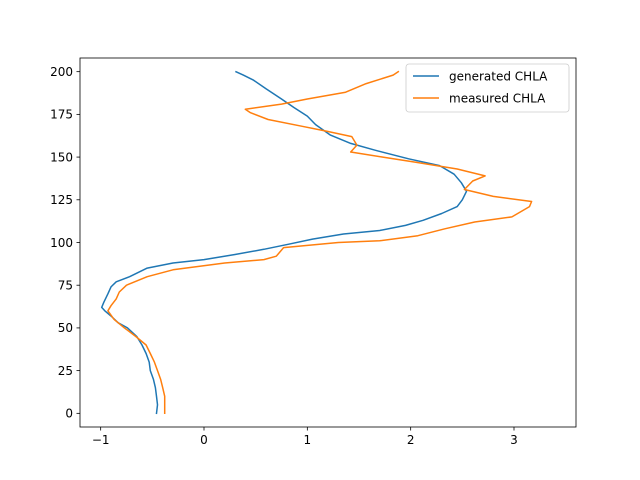 The height and width of the screenshot is (480, 640). Describe the element at coordinates (514, 440) in the screenshot. I see `x-tick-label: 3` at that location.